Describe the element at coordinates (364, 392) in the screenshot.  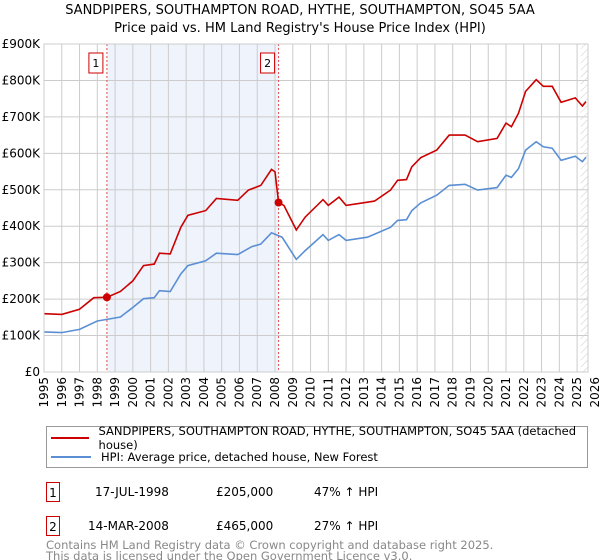
I see `x-tick-label: 2013` at that location.